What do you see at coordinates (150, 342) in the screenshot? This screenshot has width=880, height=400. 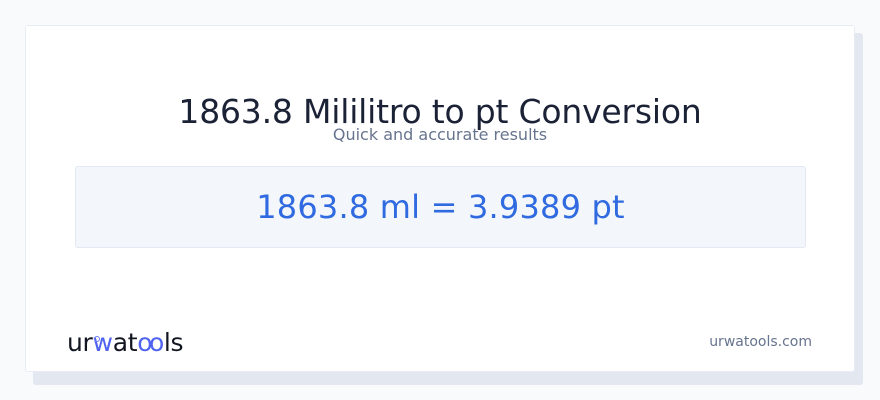 I see `brand-logo-part-4: oo` at bounding box center [150, 342].